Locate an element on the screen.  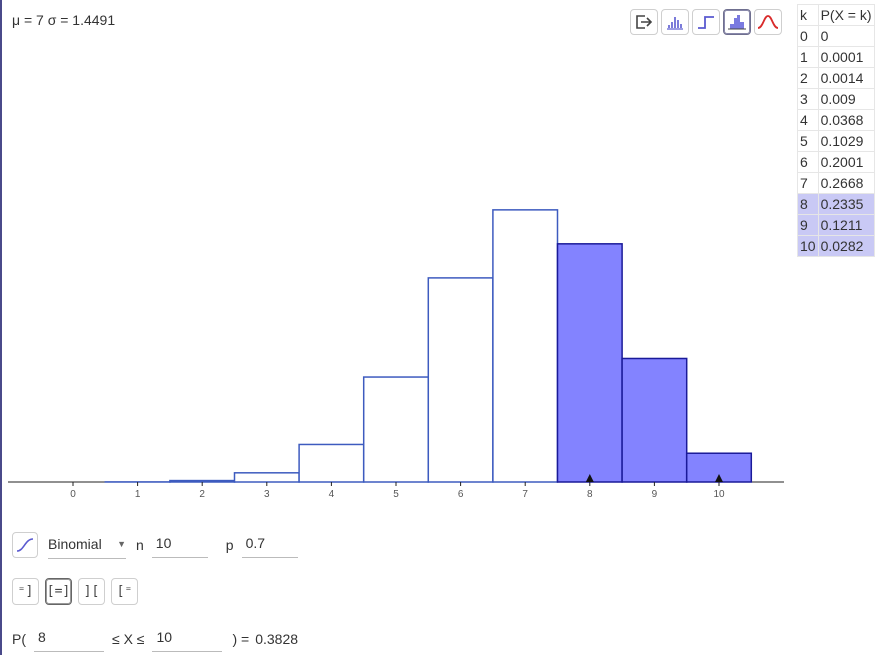
bar-graph-button is located at coordinates (675, 22).